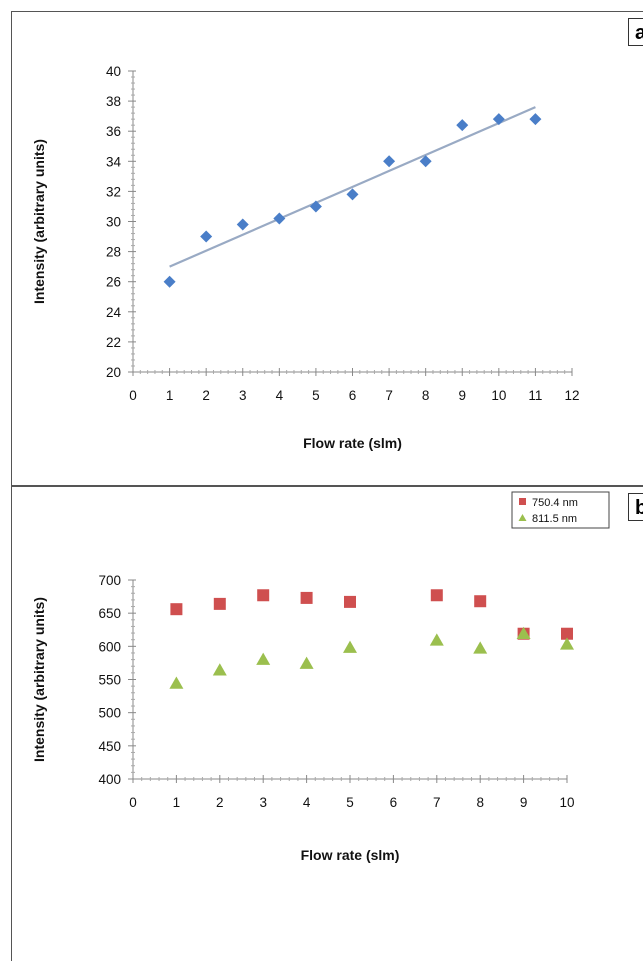 The image size is (643, 961). Describe the element at coordinates (109, 580) in the screenshot. I see `y-tick-label: 700` at that location.